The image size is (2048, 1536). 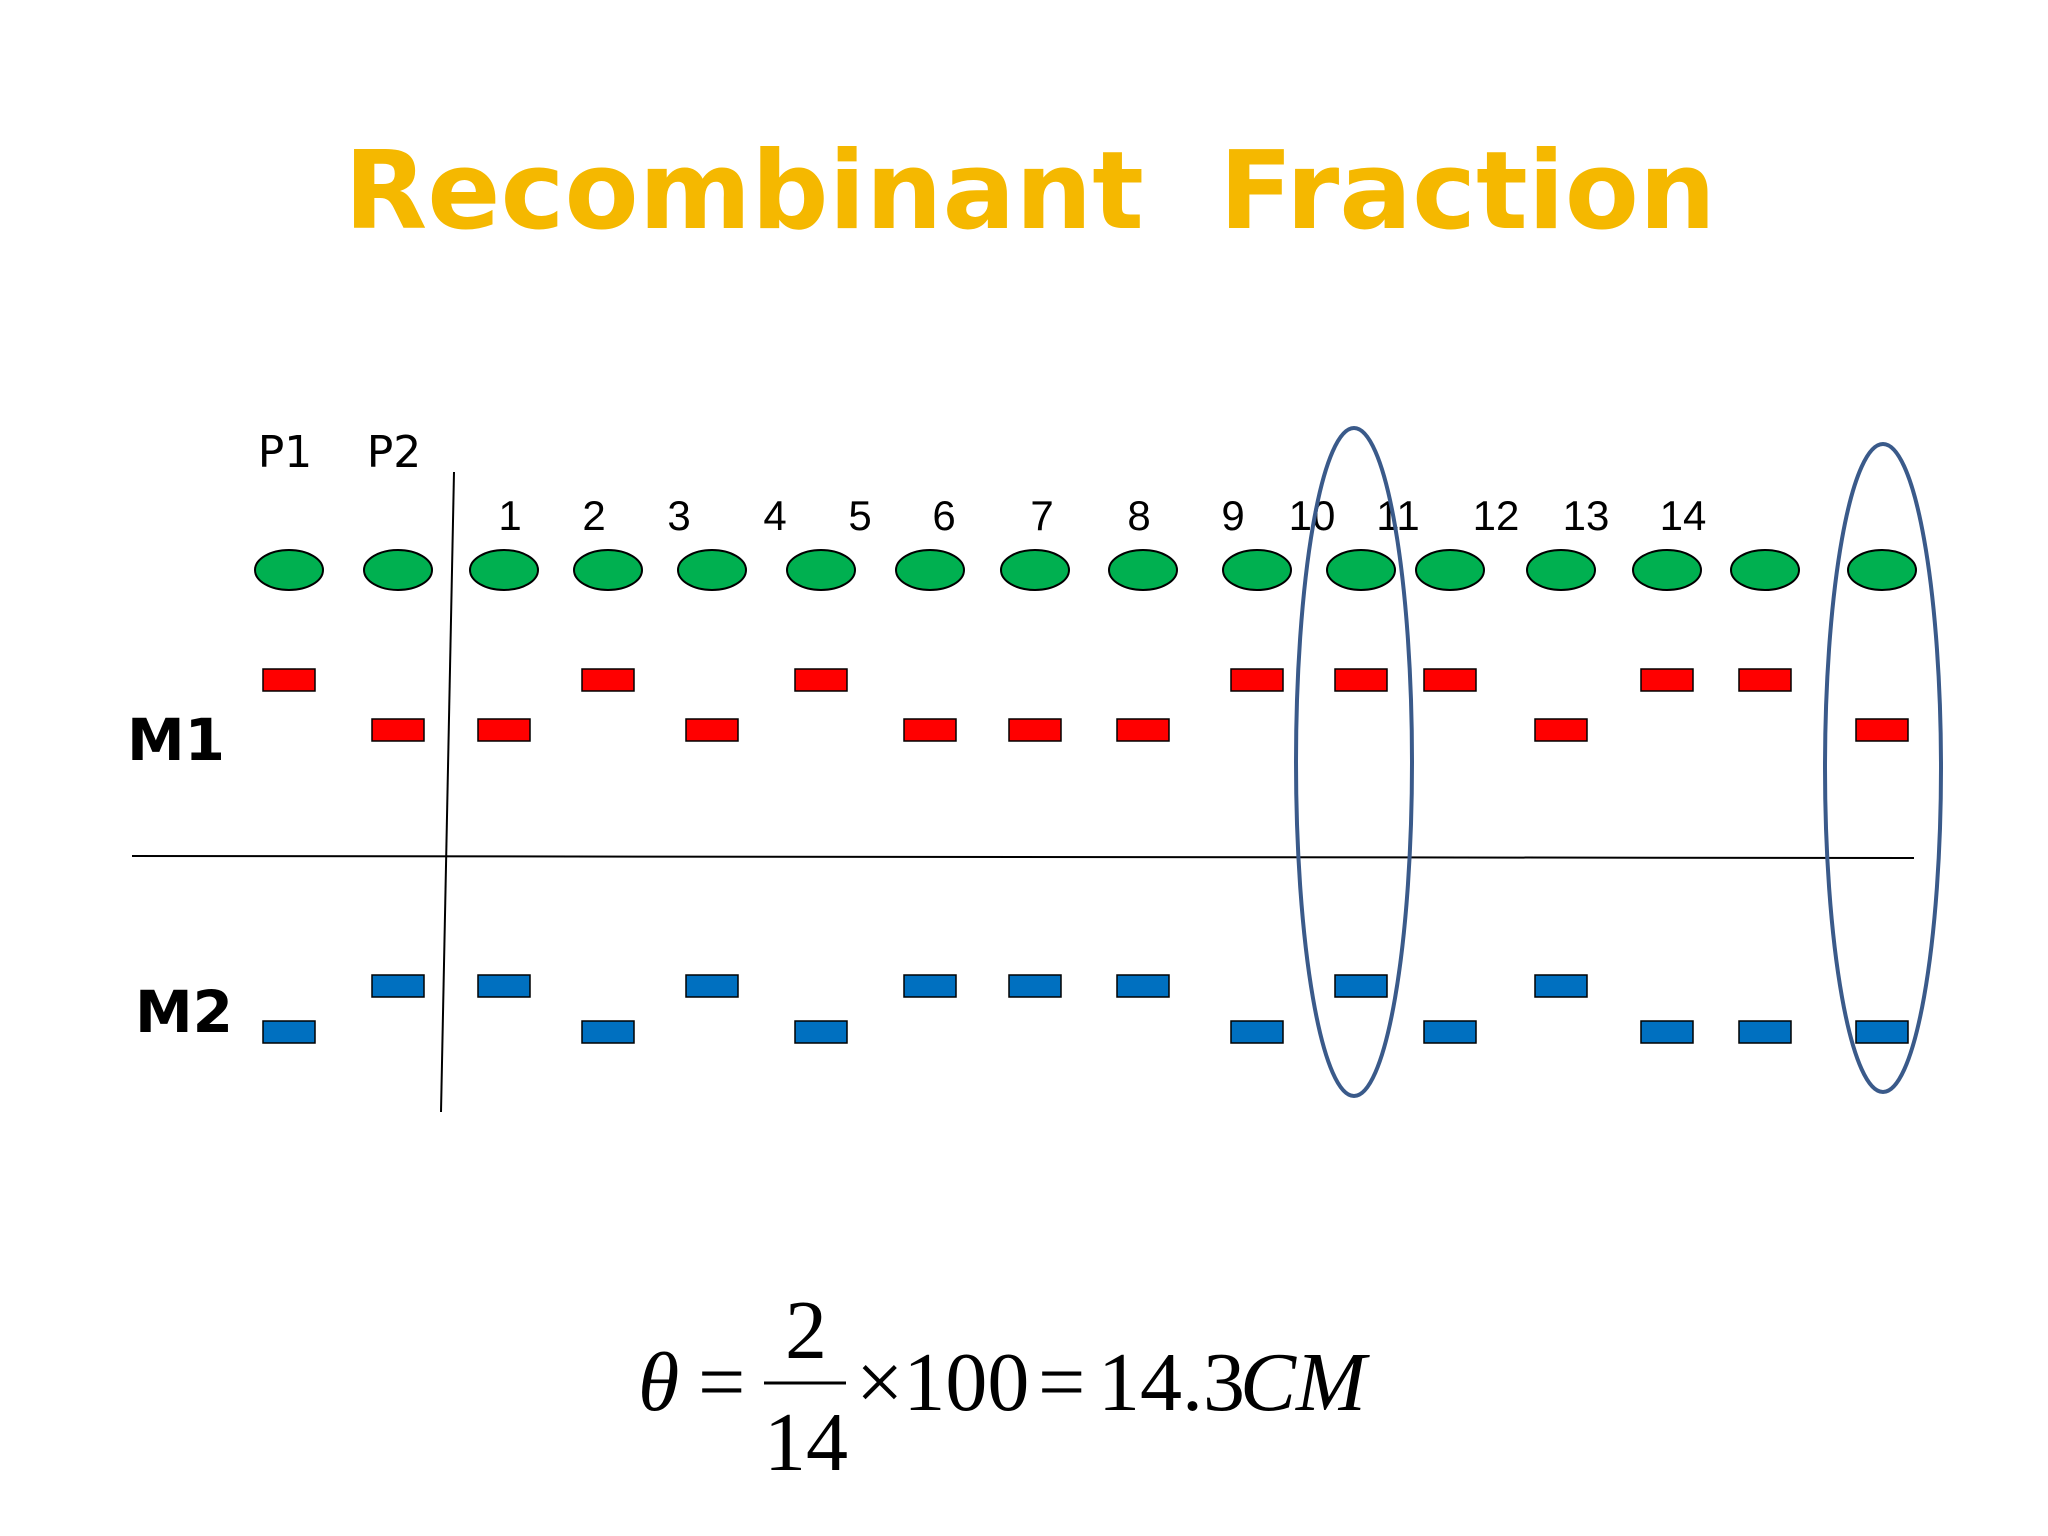 I want to click on offspring-number: 2, so click(x=593, y=515).